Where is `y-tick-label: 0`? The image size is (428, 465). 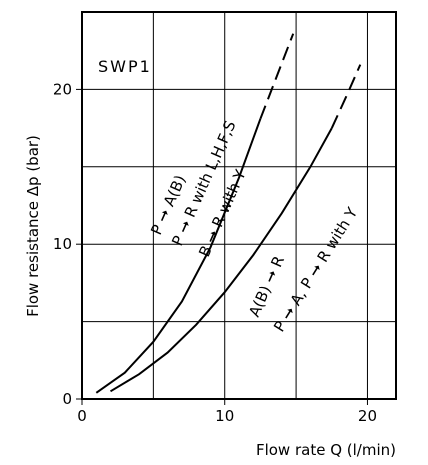 y-tick-label: 0 is located at coordinates (67, 399).